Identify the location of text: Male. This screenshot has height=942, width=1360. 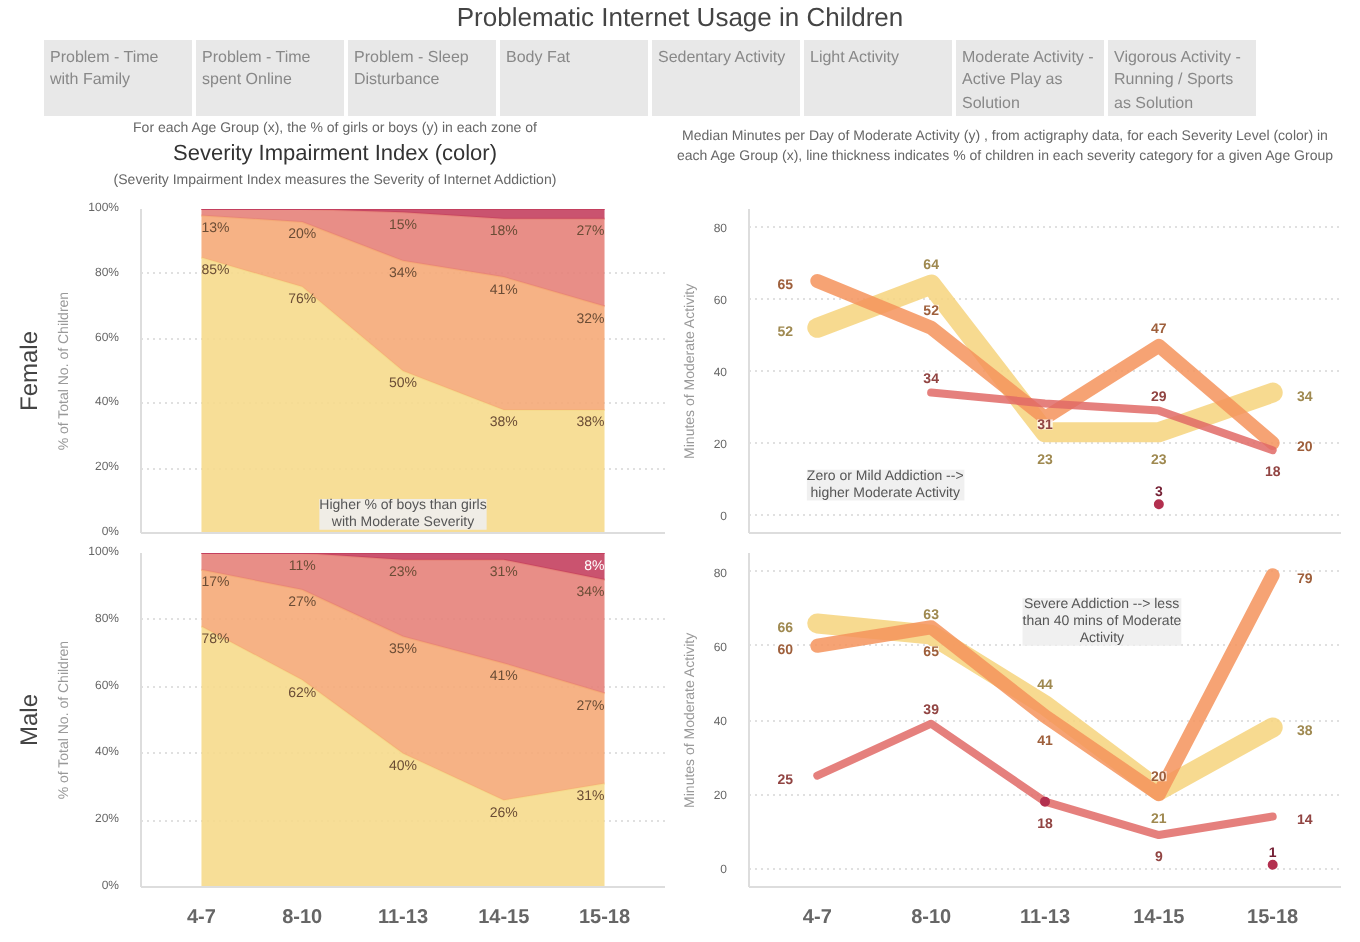
(29, 720).